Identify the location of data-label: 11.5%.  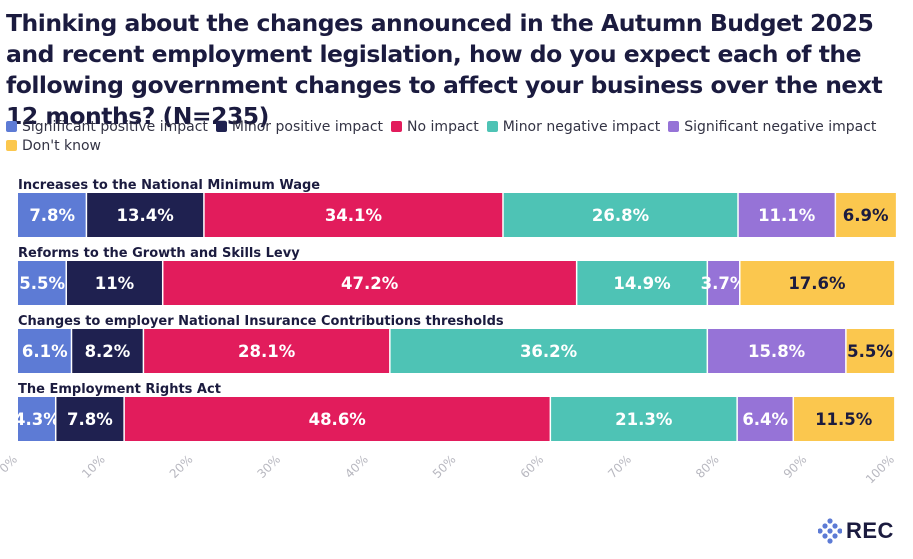
(844, 419).